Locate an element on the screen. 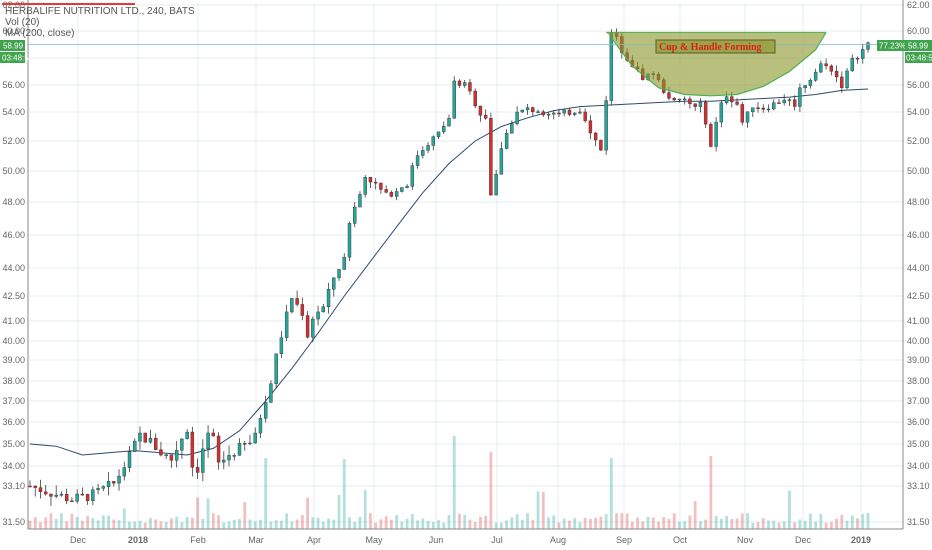 This screenshot has width=932, height=550. x-tick: Jul is located at coordinates (497, 540).